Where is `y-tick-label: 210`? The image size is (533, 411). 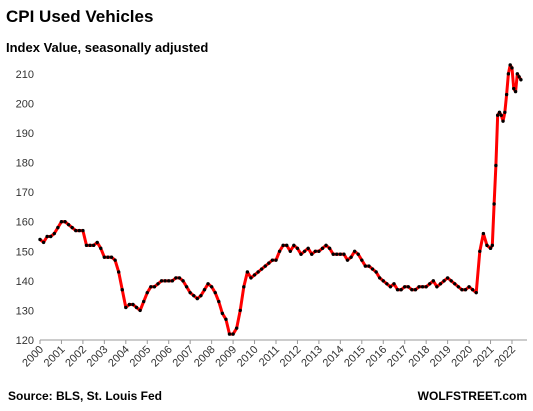
y-tick-label: 210 is located at coordinates (25, 75).